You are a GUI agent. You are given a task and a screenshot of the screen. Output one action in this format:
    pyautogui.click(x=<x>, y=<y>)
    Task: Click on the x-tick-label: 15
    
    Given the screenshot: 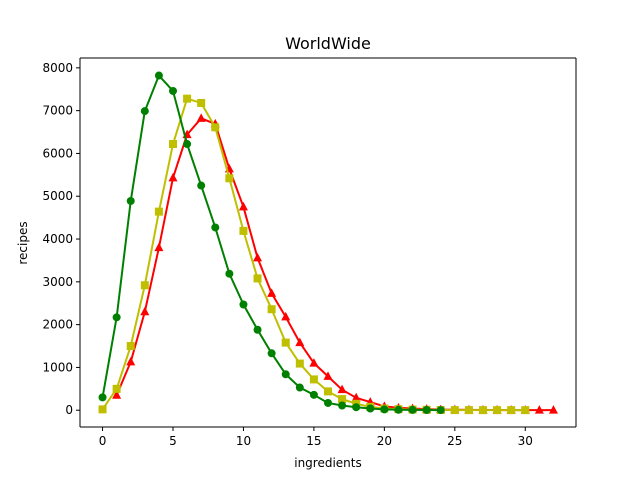 What is the action you would take?
    pyautogui.click(x=313, y=441)
    